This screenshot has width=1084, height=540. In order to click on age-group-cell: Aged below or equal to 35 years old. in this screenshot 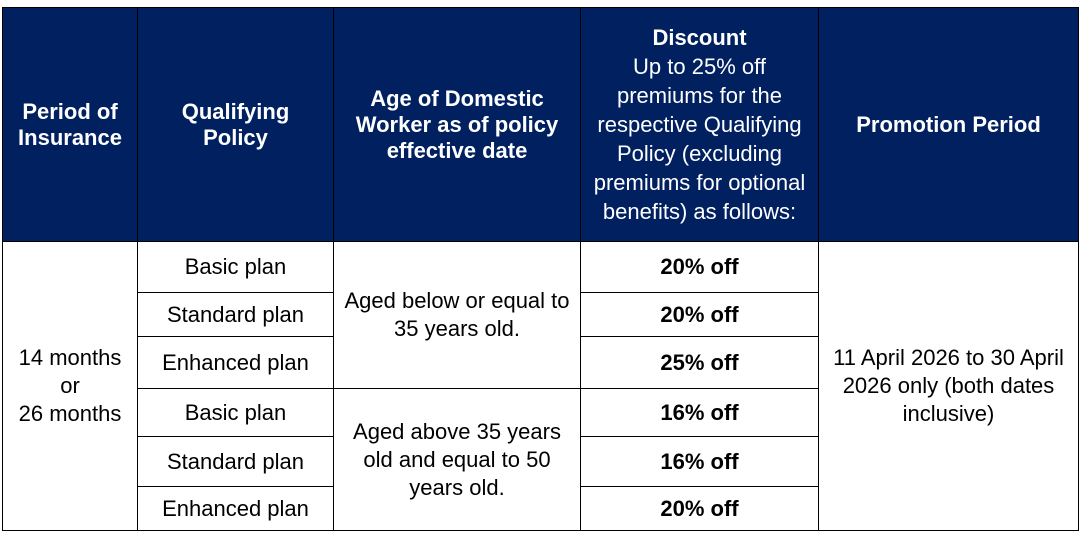, I will do `click(457, 315)`.